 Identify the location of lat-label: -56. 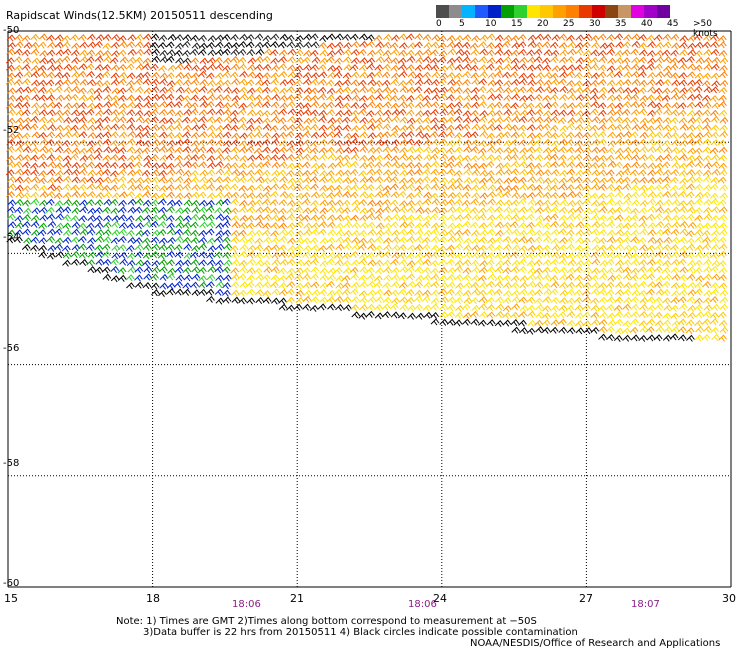
(11, 348).